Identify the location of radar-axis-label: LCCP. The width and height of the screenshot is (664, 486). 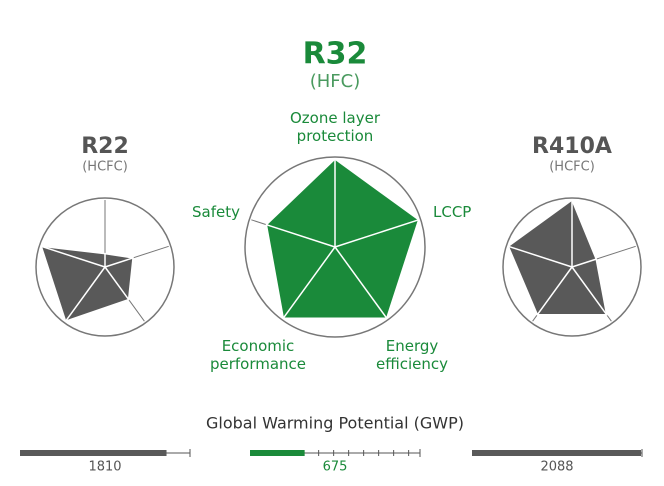
(452, 212).